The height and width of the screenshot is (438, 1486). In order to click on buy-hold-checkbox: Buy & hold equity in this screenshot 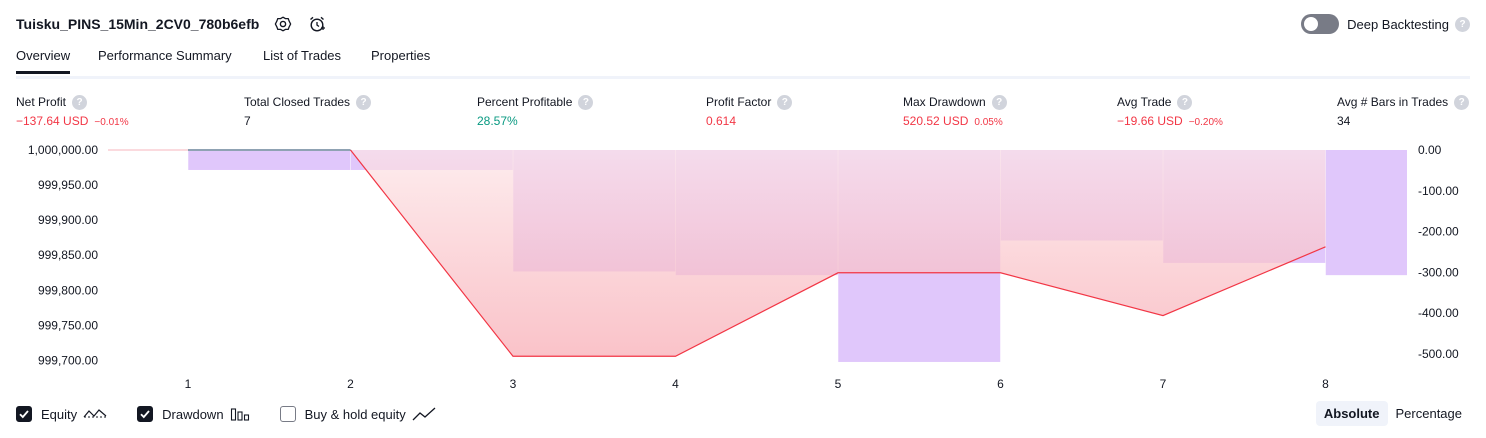, I will do `click(357, 414)`.